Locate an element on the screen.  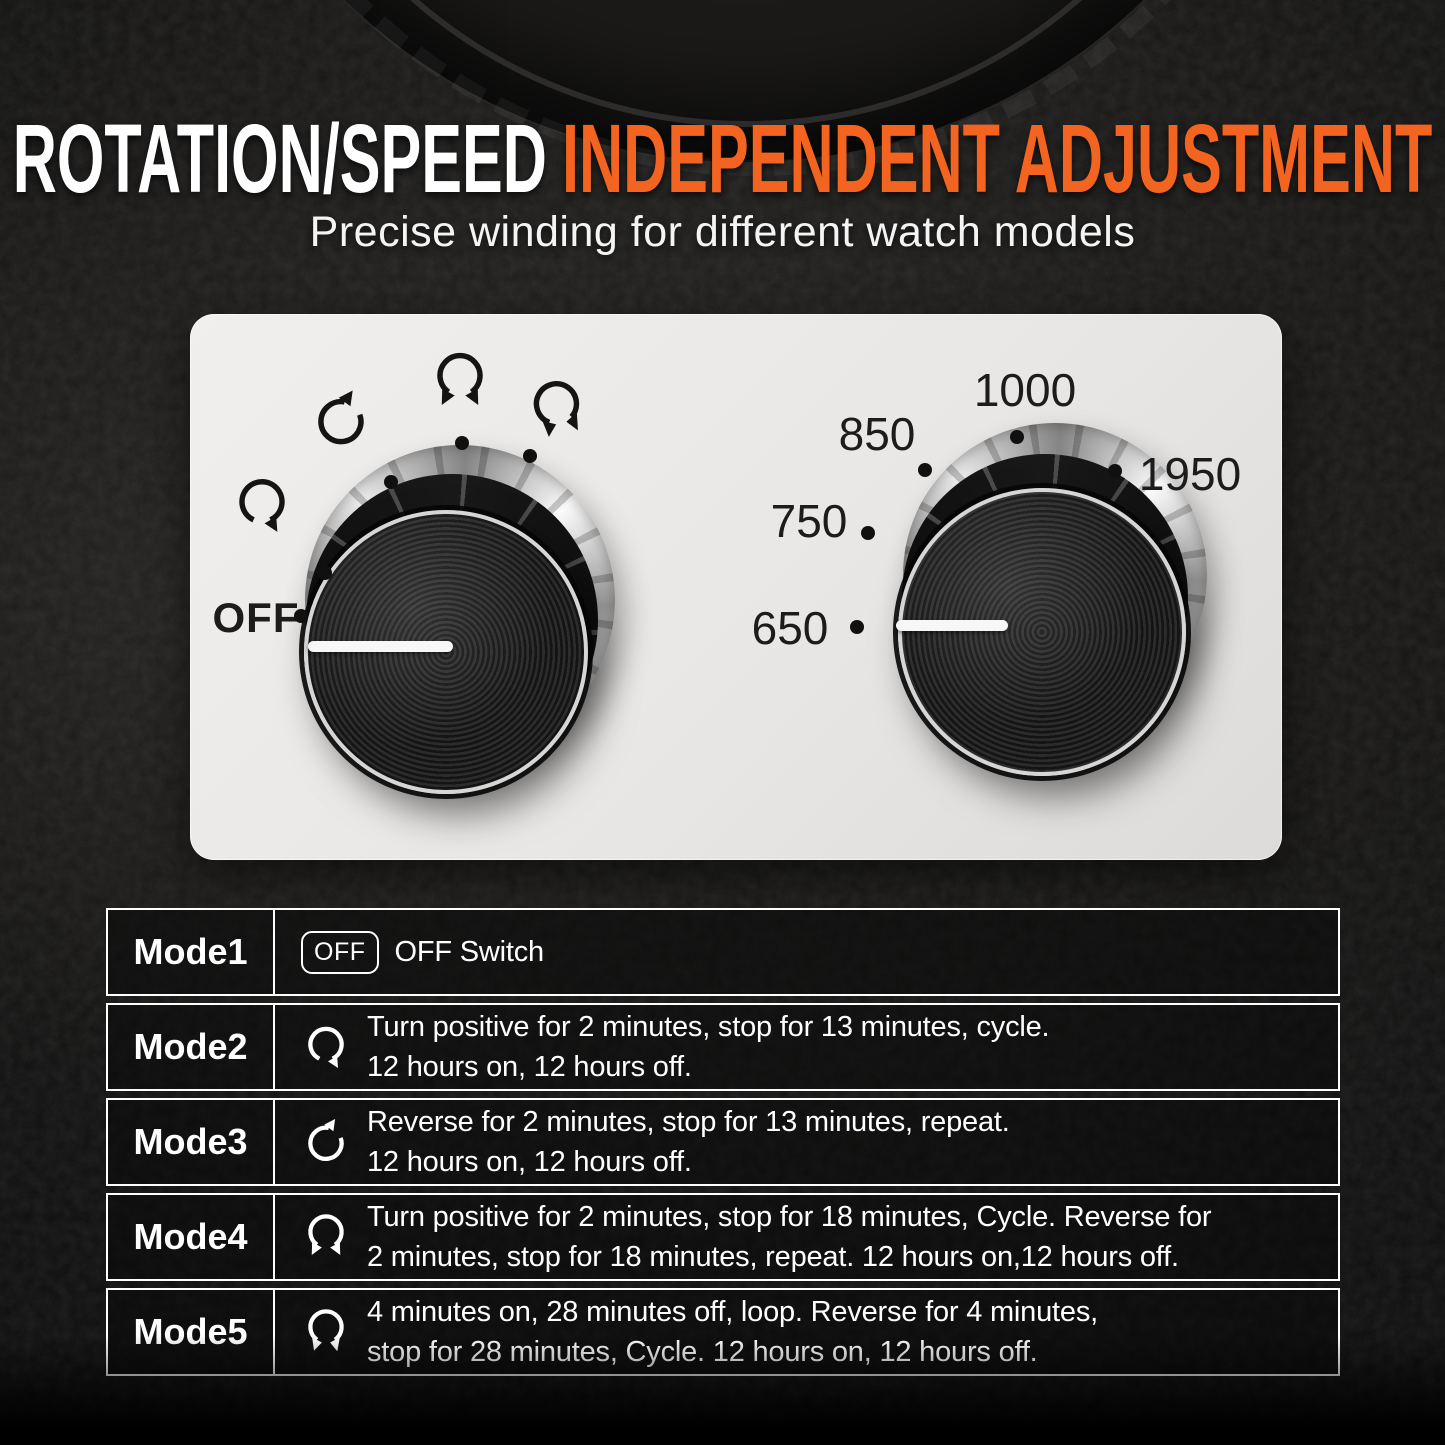
mode3-description-line2: 12 hours on, 12 hours off. is located at coordinates (529, 1162).